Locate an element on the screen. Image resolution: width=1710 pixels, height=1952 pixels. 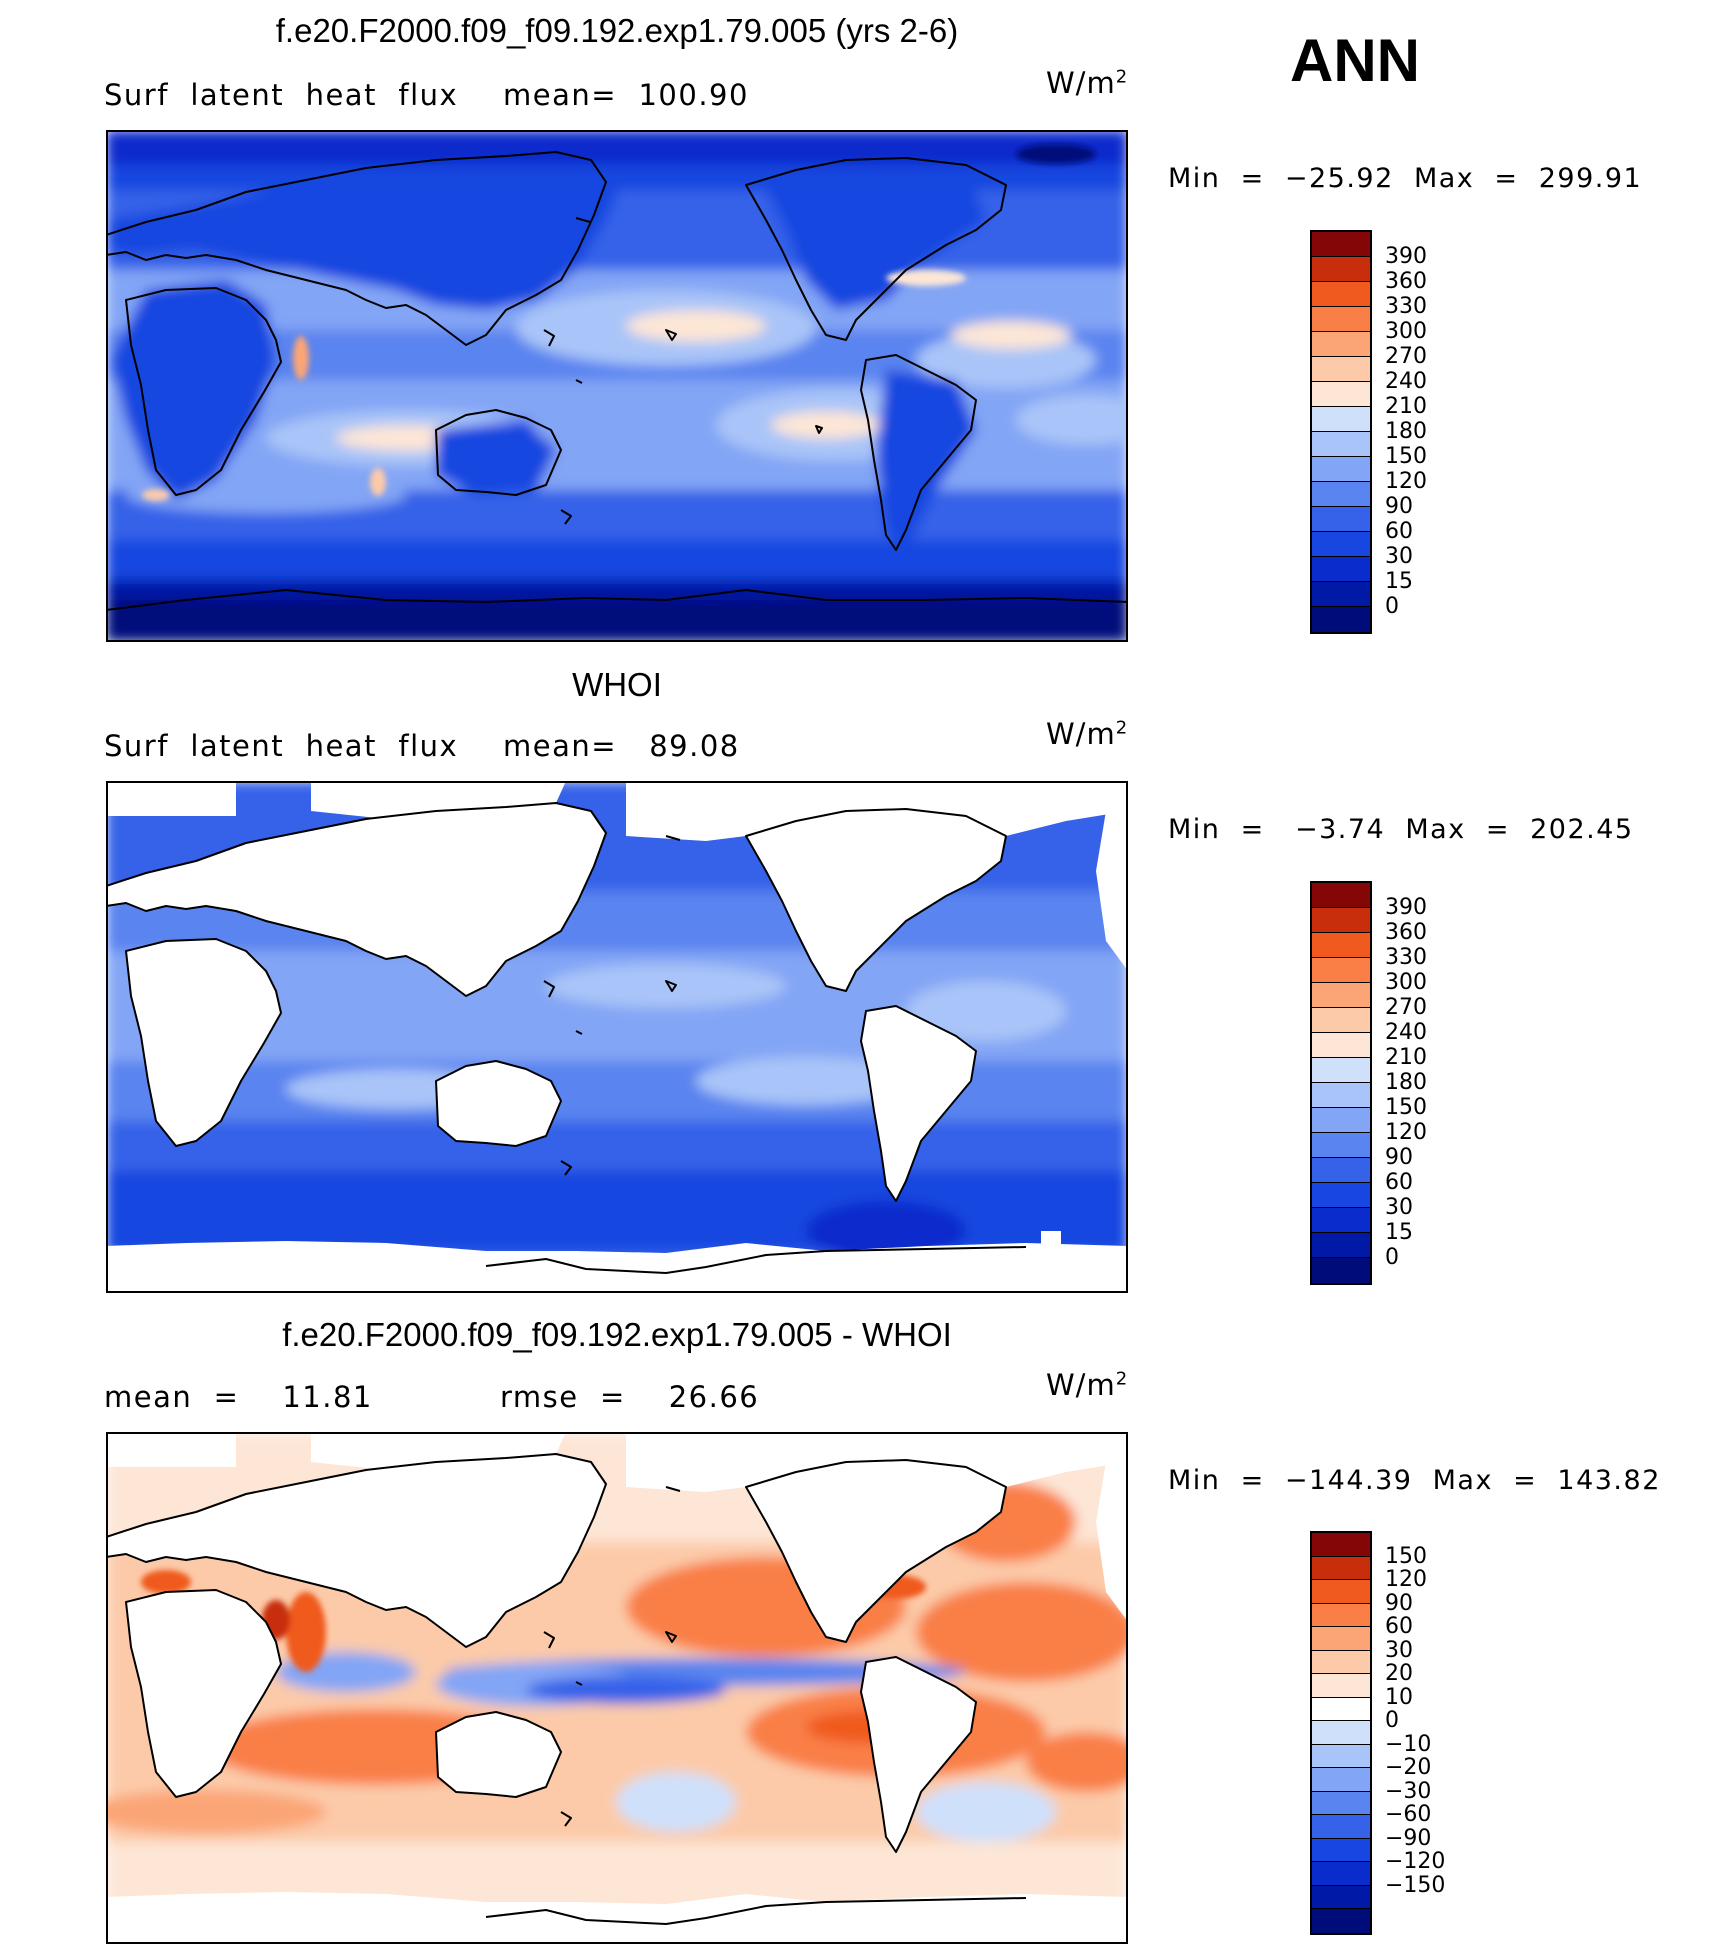
colorbar-tick-label: 240 is located at coordinates (1406, 1032).